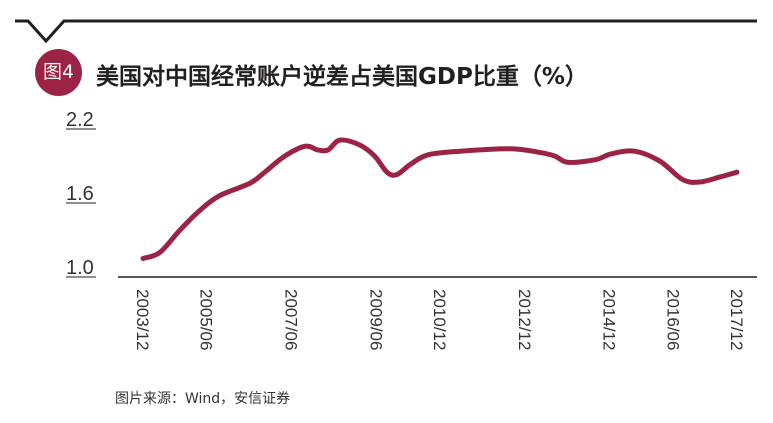  I want to click on x-tick-label: 2012/12, so click(524, 319).